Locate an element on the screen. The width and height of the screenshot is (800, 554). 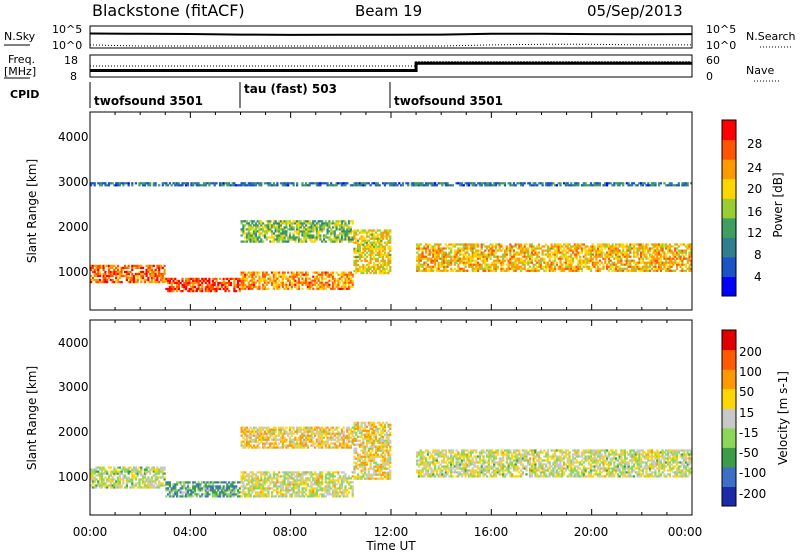
power-cb-tick-8: 8 is located at coordinates (758, 255).